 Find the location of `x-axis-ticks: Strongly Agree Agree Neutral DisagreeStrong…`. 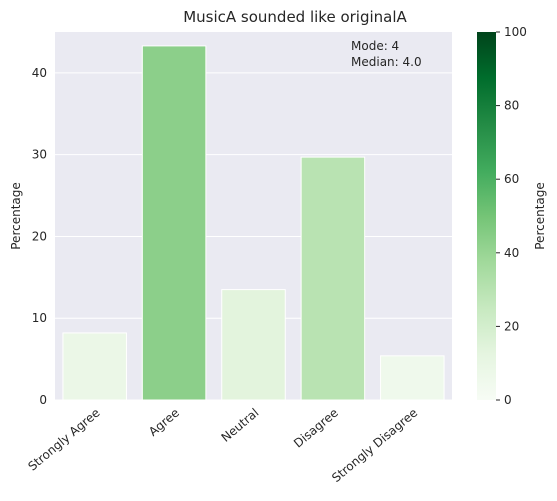

x-axis-ticks: Strongly Agree Agree Neutral DisagreeStrong… is located at coordinates (222, 446).